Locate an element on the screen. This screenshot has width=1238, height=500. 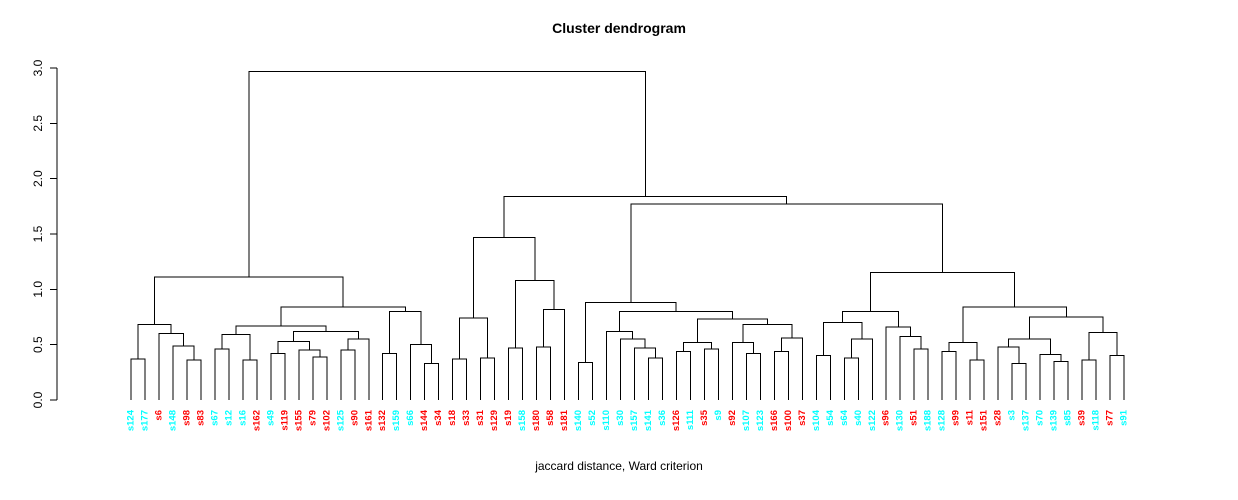
leaf-label: s28 is located at coordinates (998, 418).